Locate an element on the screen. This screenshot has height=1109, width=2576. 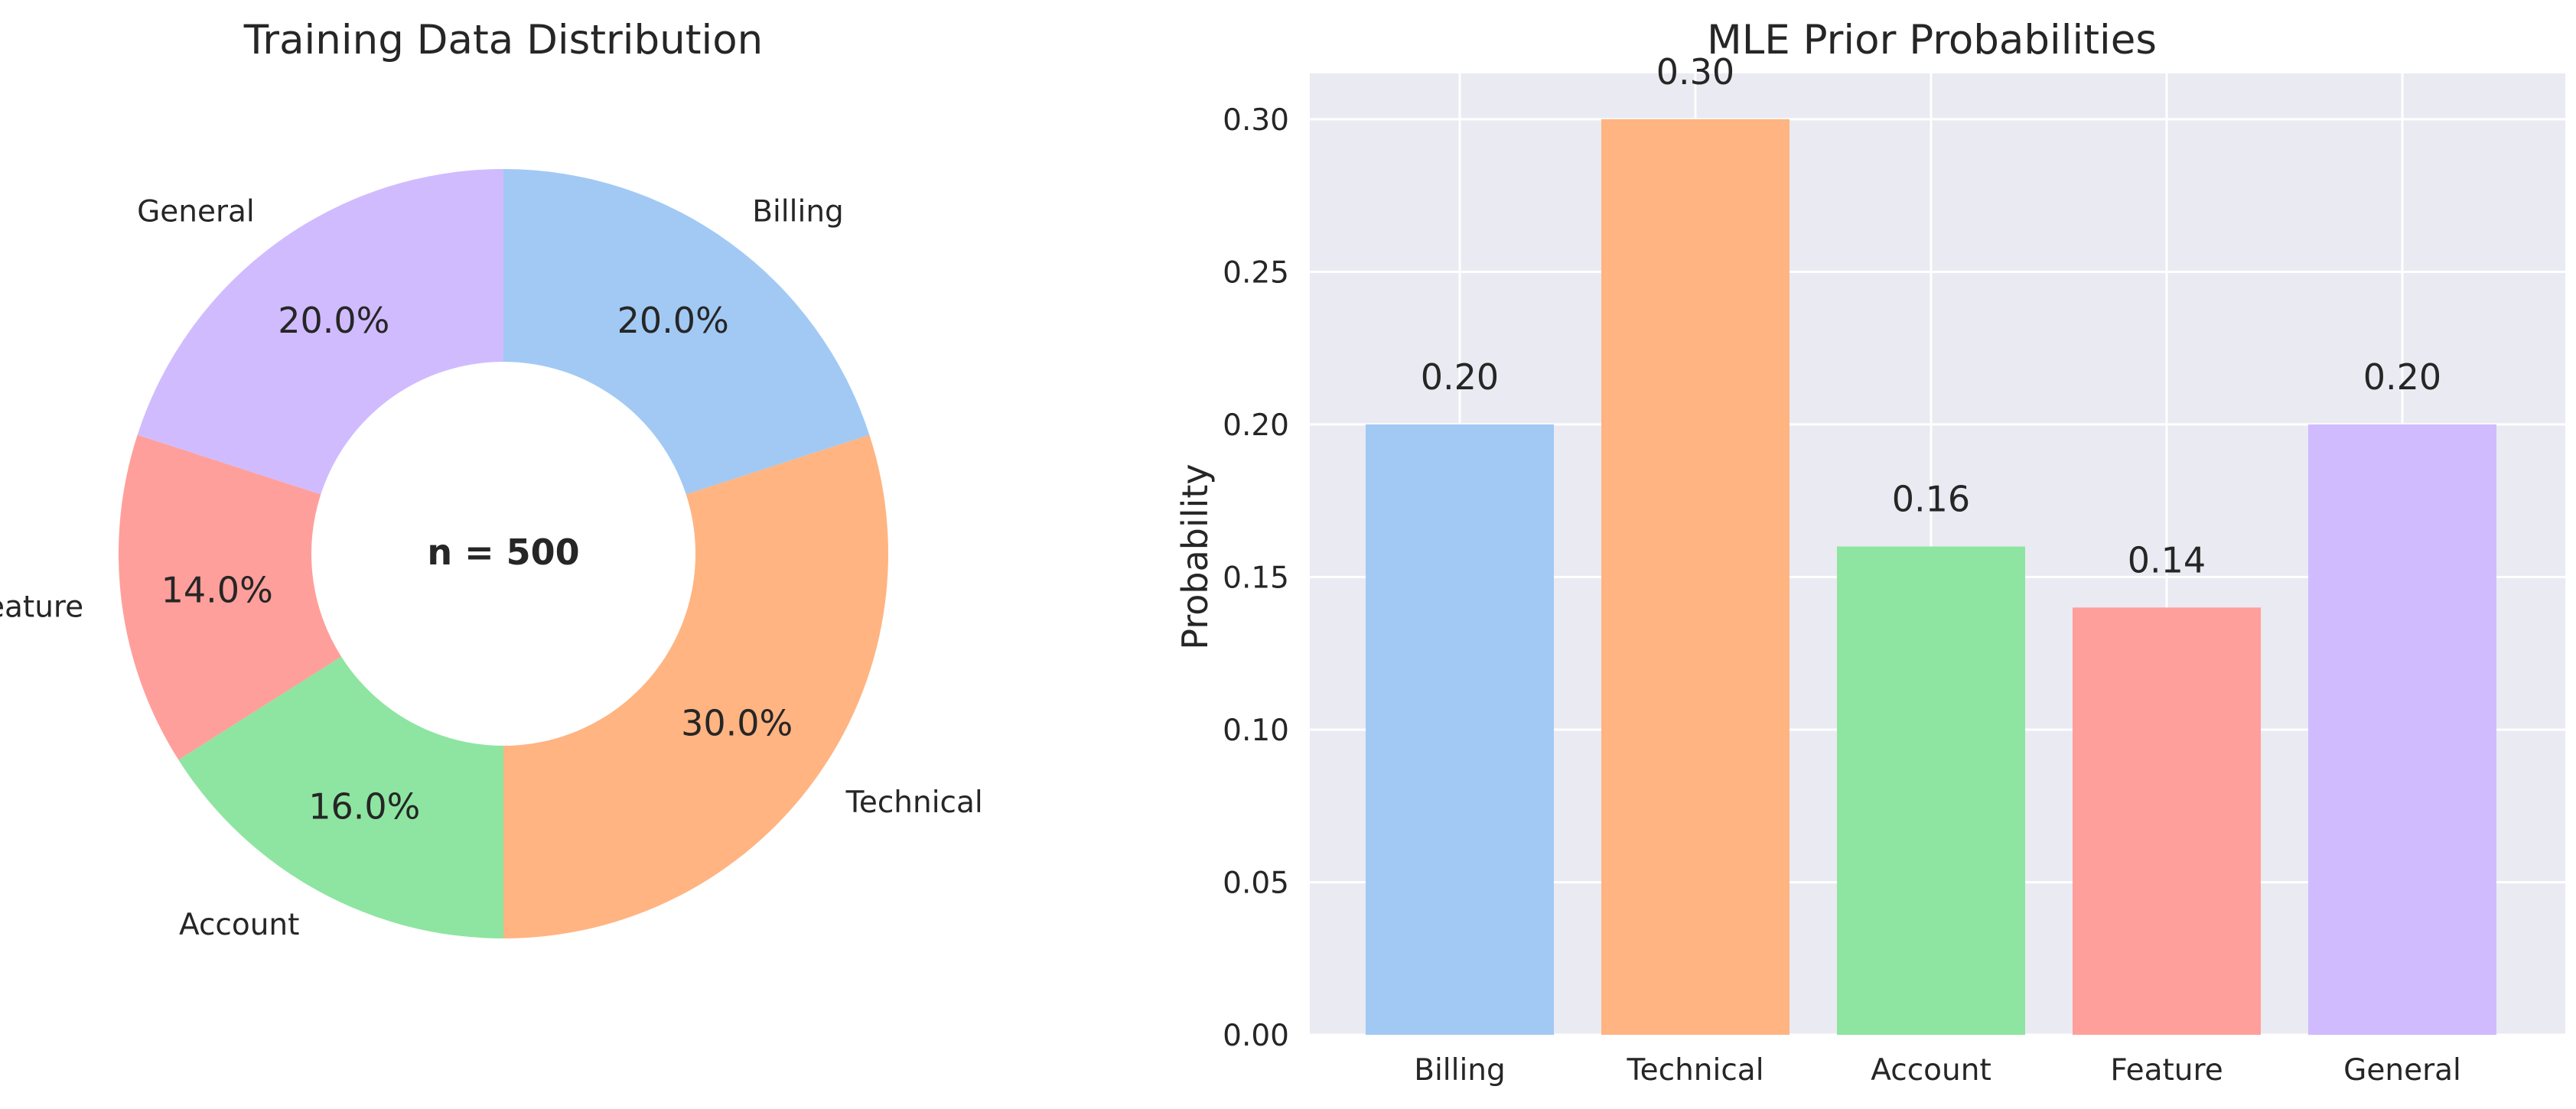
donut-percent-general: 20.0% is located at coordinates (334, 320).